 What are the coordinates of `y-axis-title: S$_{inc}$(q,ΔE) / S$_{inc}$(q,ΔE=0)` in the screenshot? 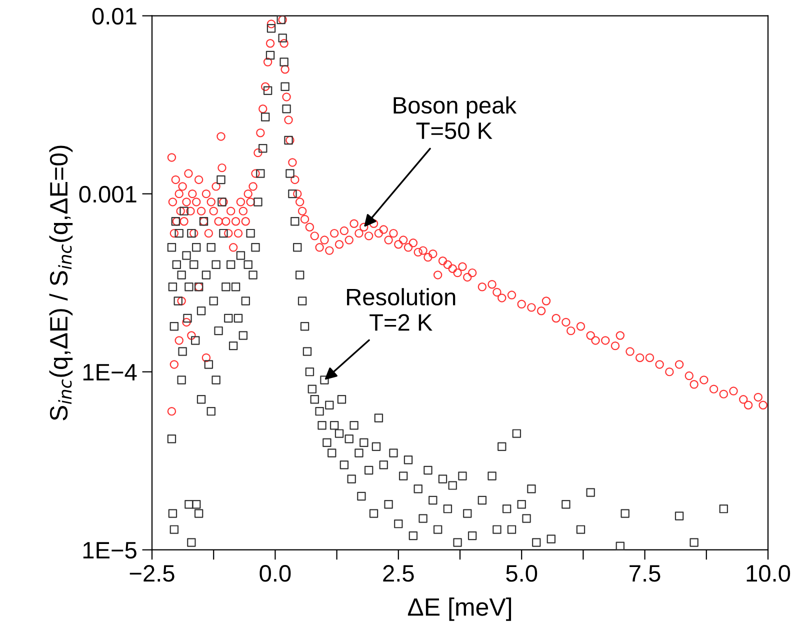 It's located at (61, 283).